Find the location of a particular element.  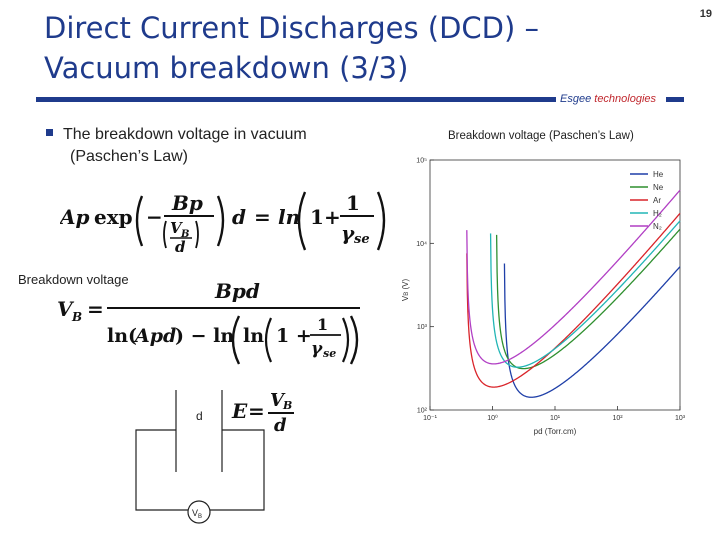

slide-title-line2: Vacuum breakdown (3/3) is located at coordinates (226, 68).